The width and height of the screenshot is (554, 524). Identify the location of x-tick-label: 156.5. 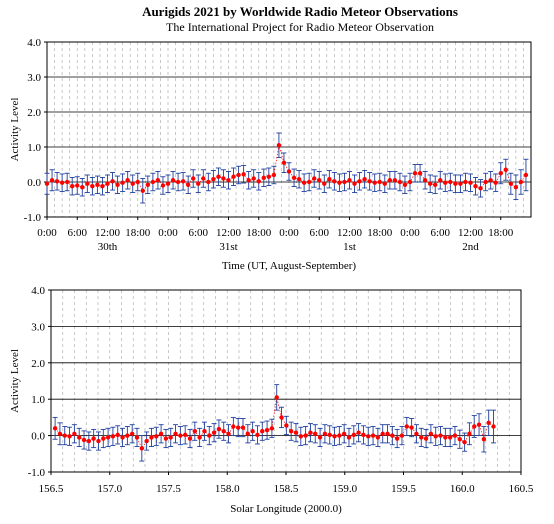
(51, 489).